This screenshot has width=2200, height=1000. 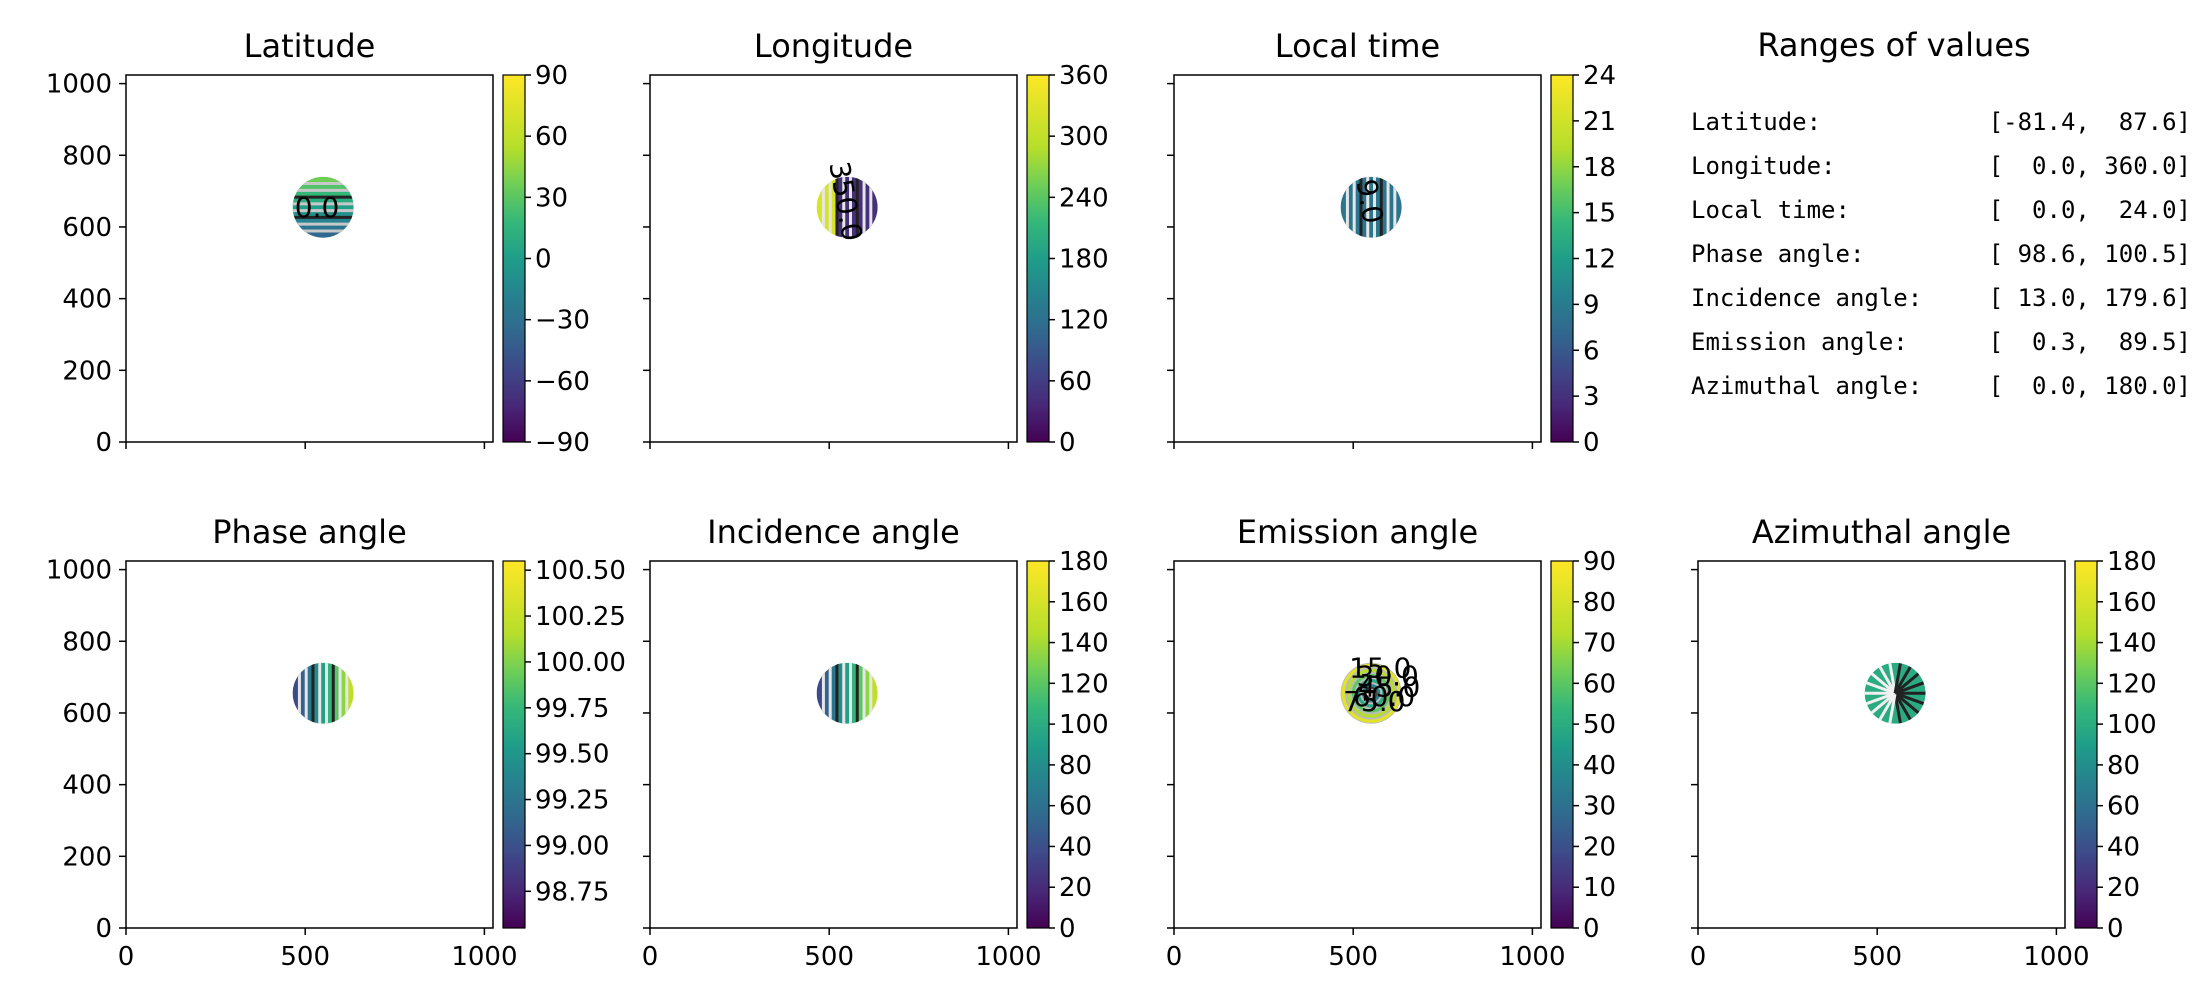 I want to click on contour-label: 0.0, so click(x=317, y=207).